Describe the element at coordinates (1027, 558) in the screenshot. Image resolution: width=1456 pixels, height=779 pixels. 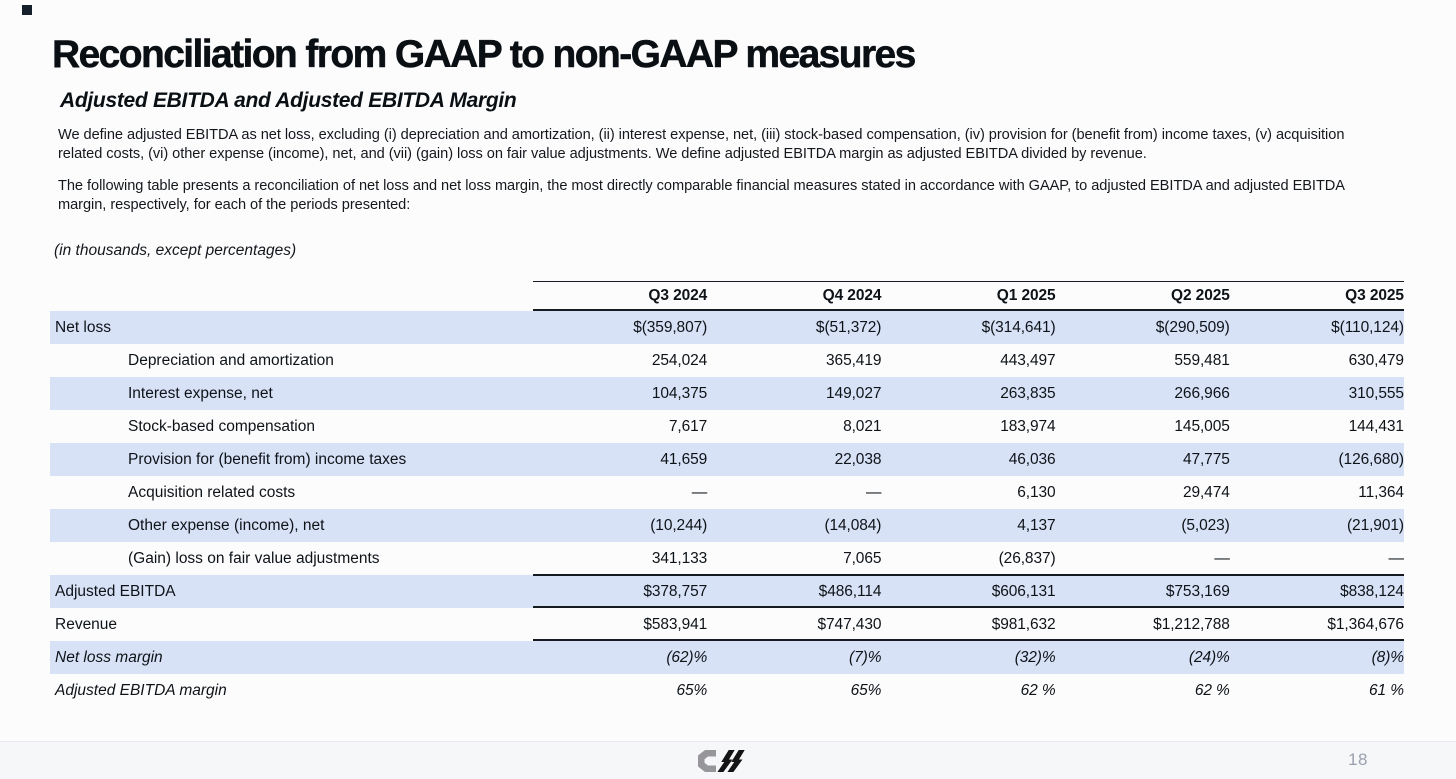
I see `table-cell: (26,837)` at that location.